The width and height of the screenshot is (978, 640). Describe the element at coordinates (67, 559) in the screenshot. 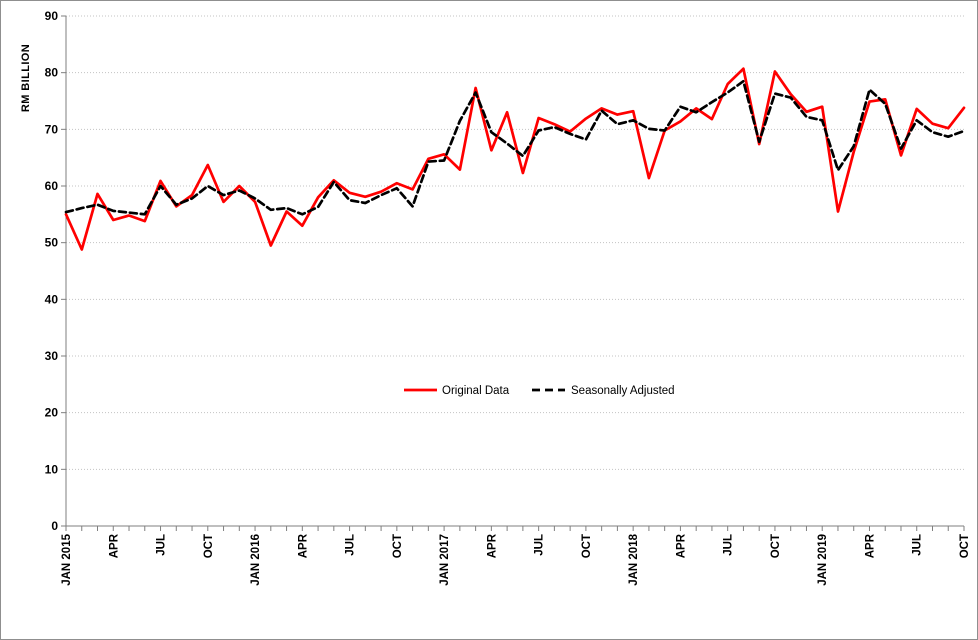

I see `x-tick-label: JAN 2015` at that location.